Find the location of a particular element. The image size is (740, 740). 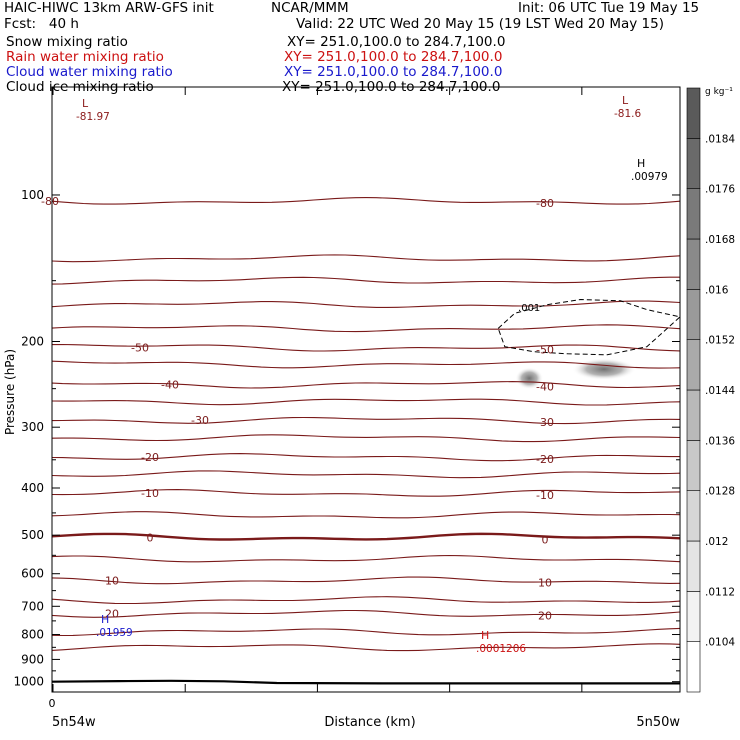

legend-cloud-water-xy: XY= 251.0,100.0 to 284.7,100.0 is located at coordinates (393, 72).